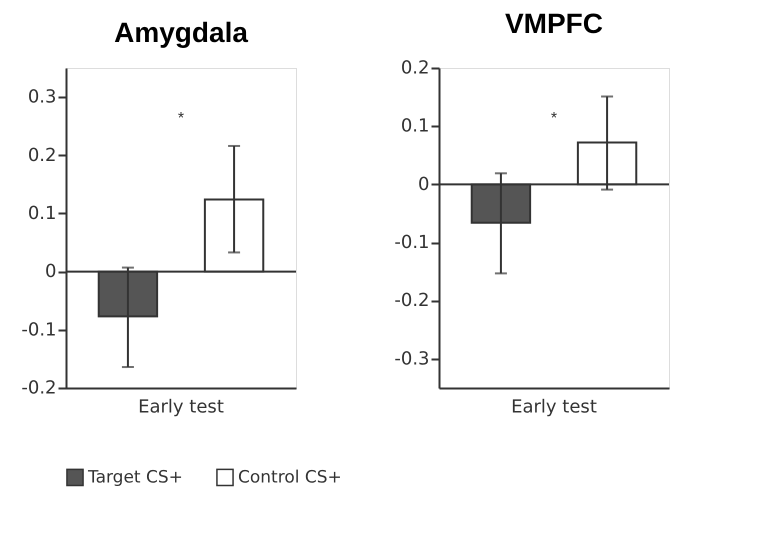  What do you see at coordinates (181, 32) in the screenshot?
I see `chart-title: Amygdala` at bounding box center [181, 32].